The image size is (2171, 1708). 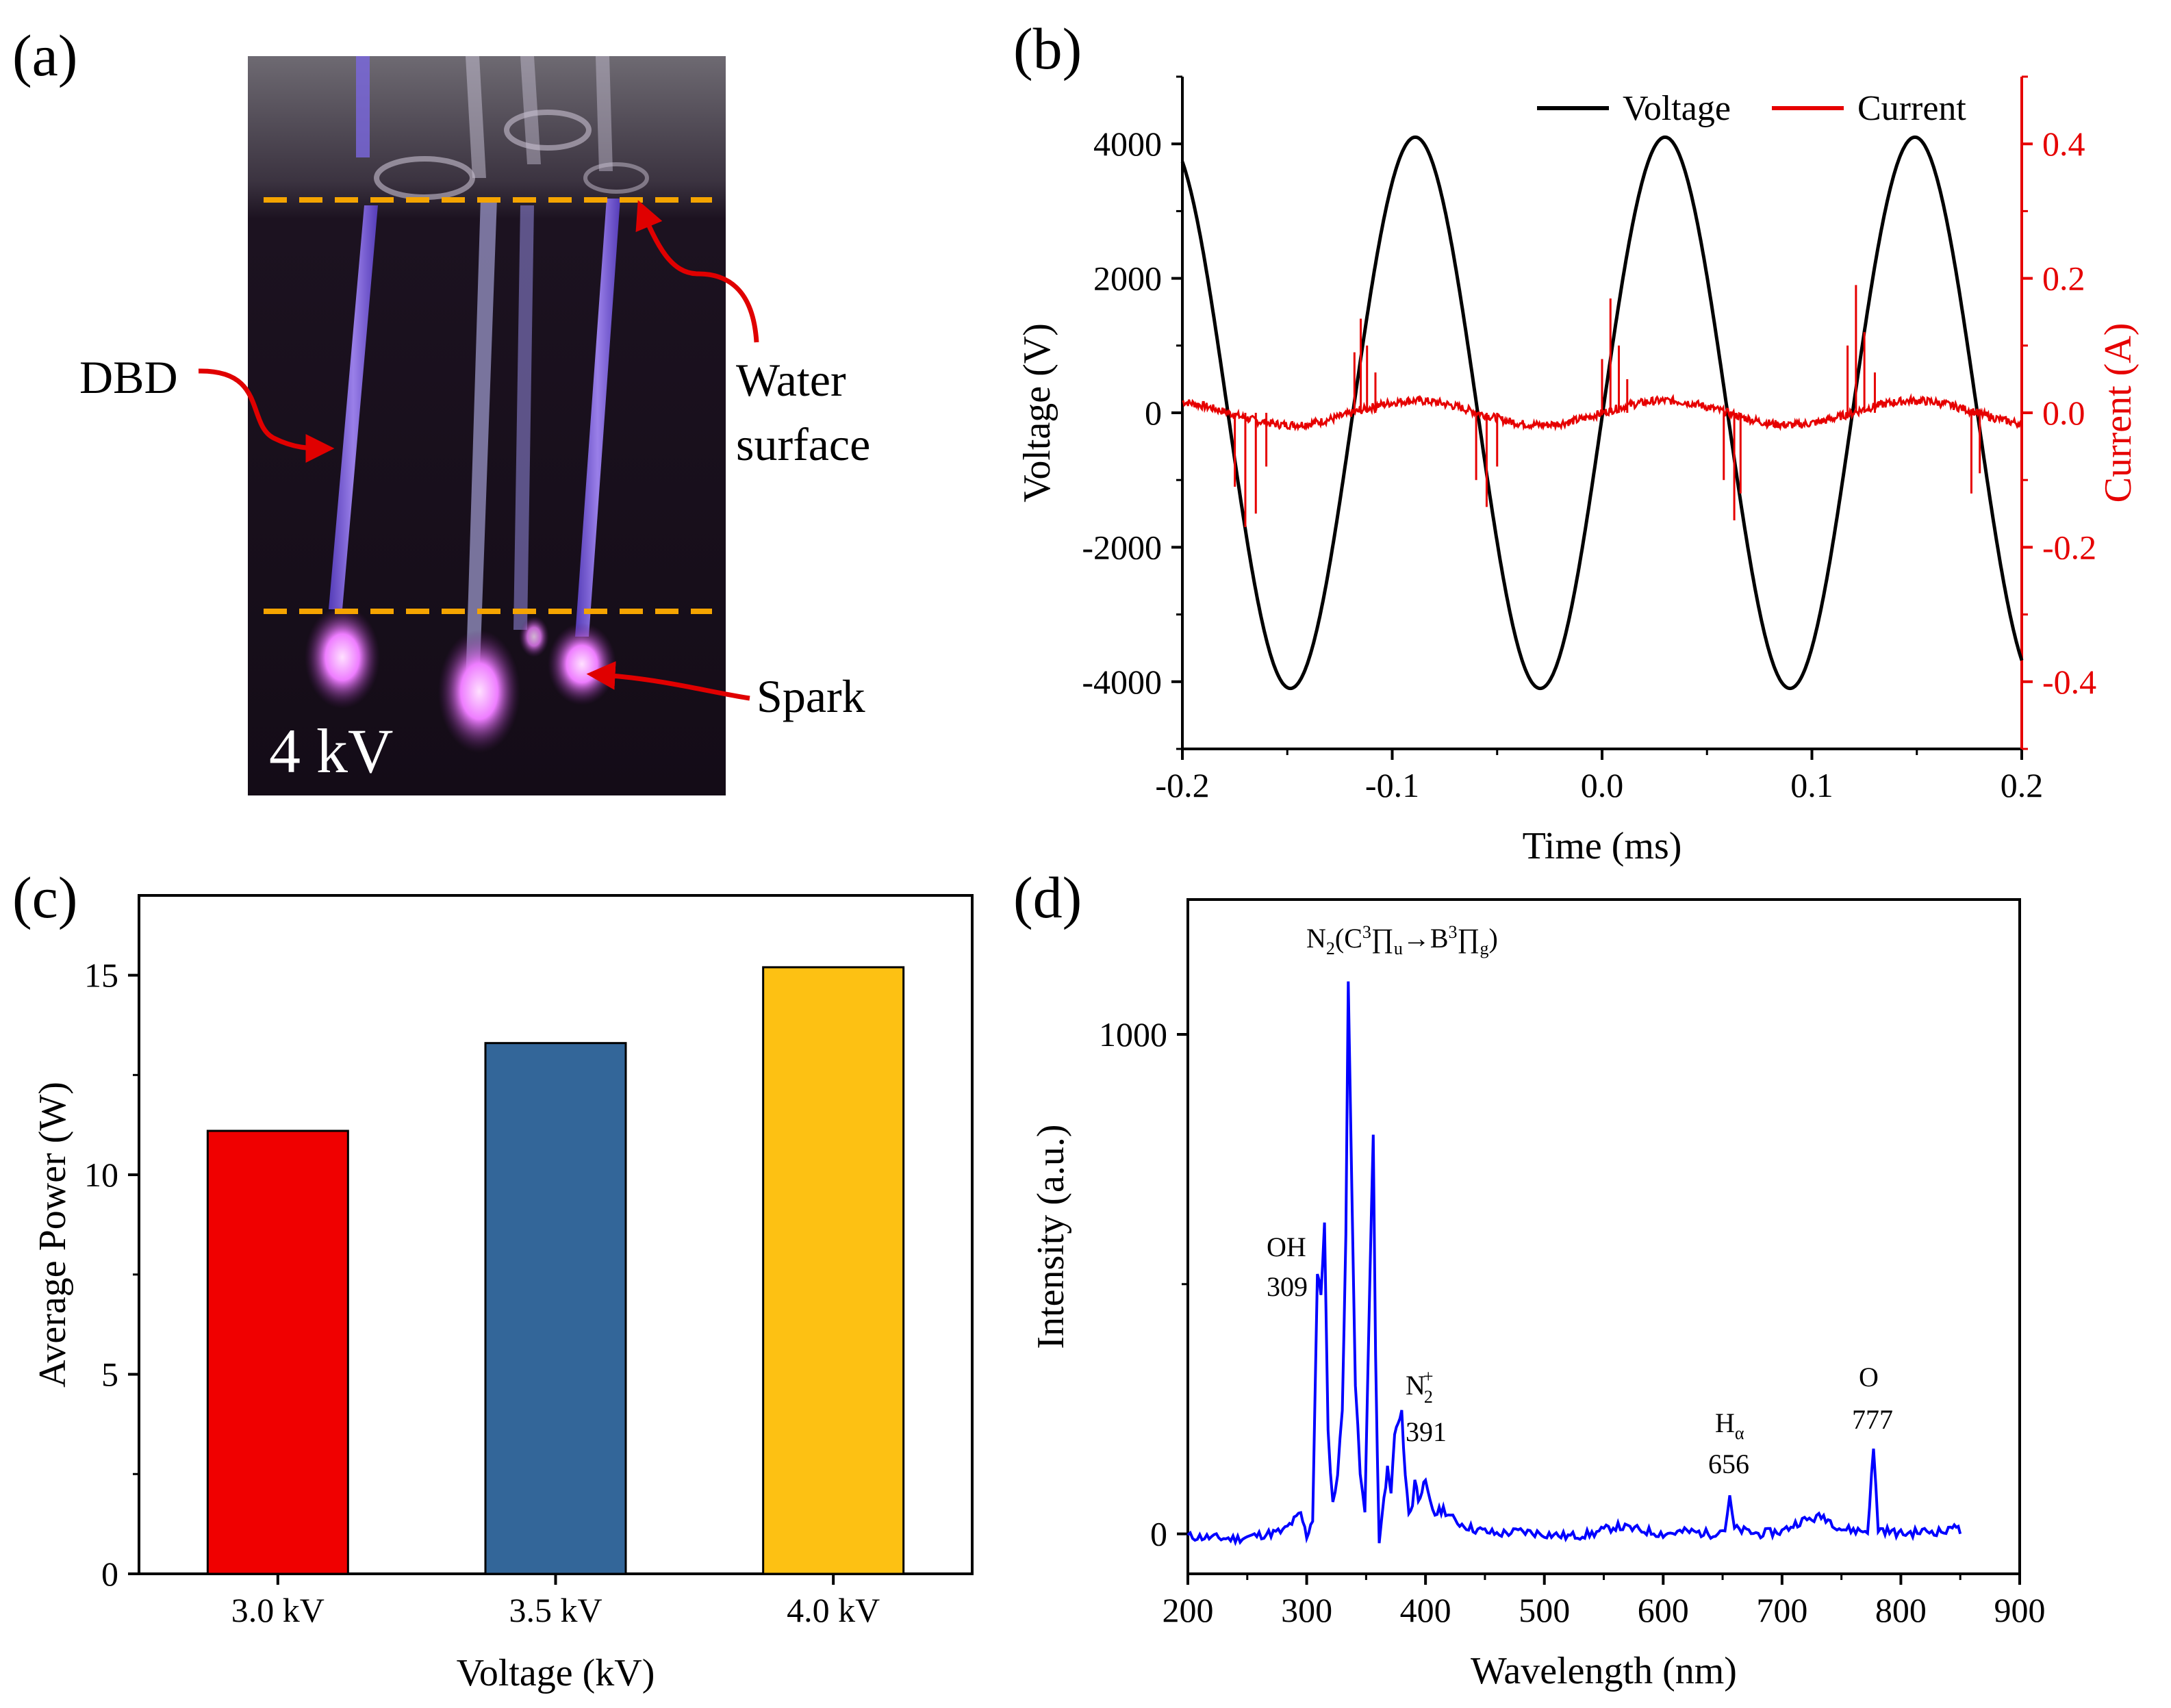 I want to click on d-annot-ha: Hα, so click(x=1730, y=1425).